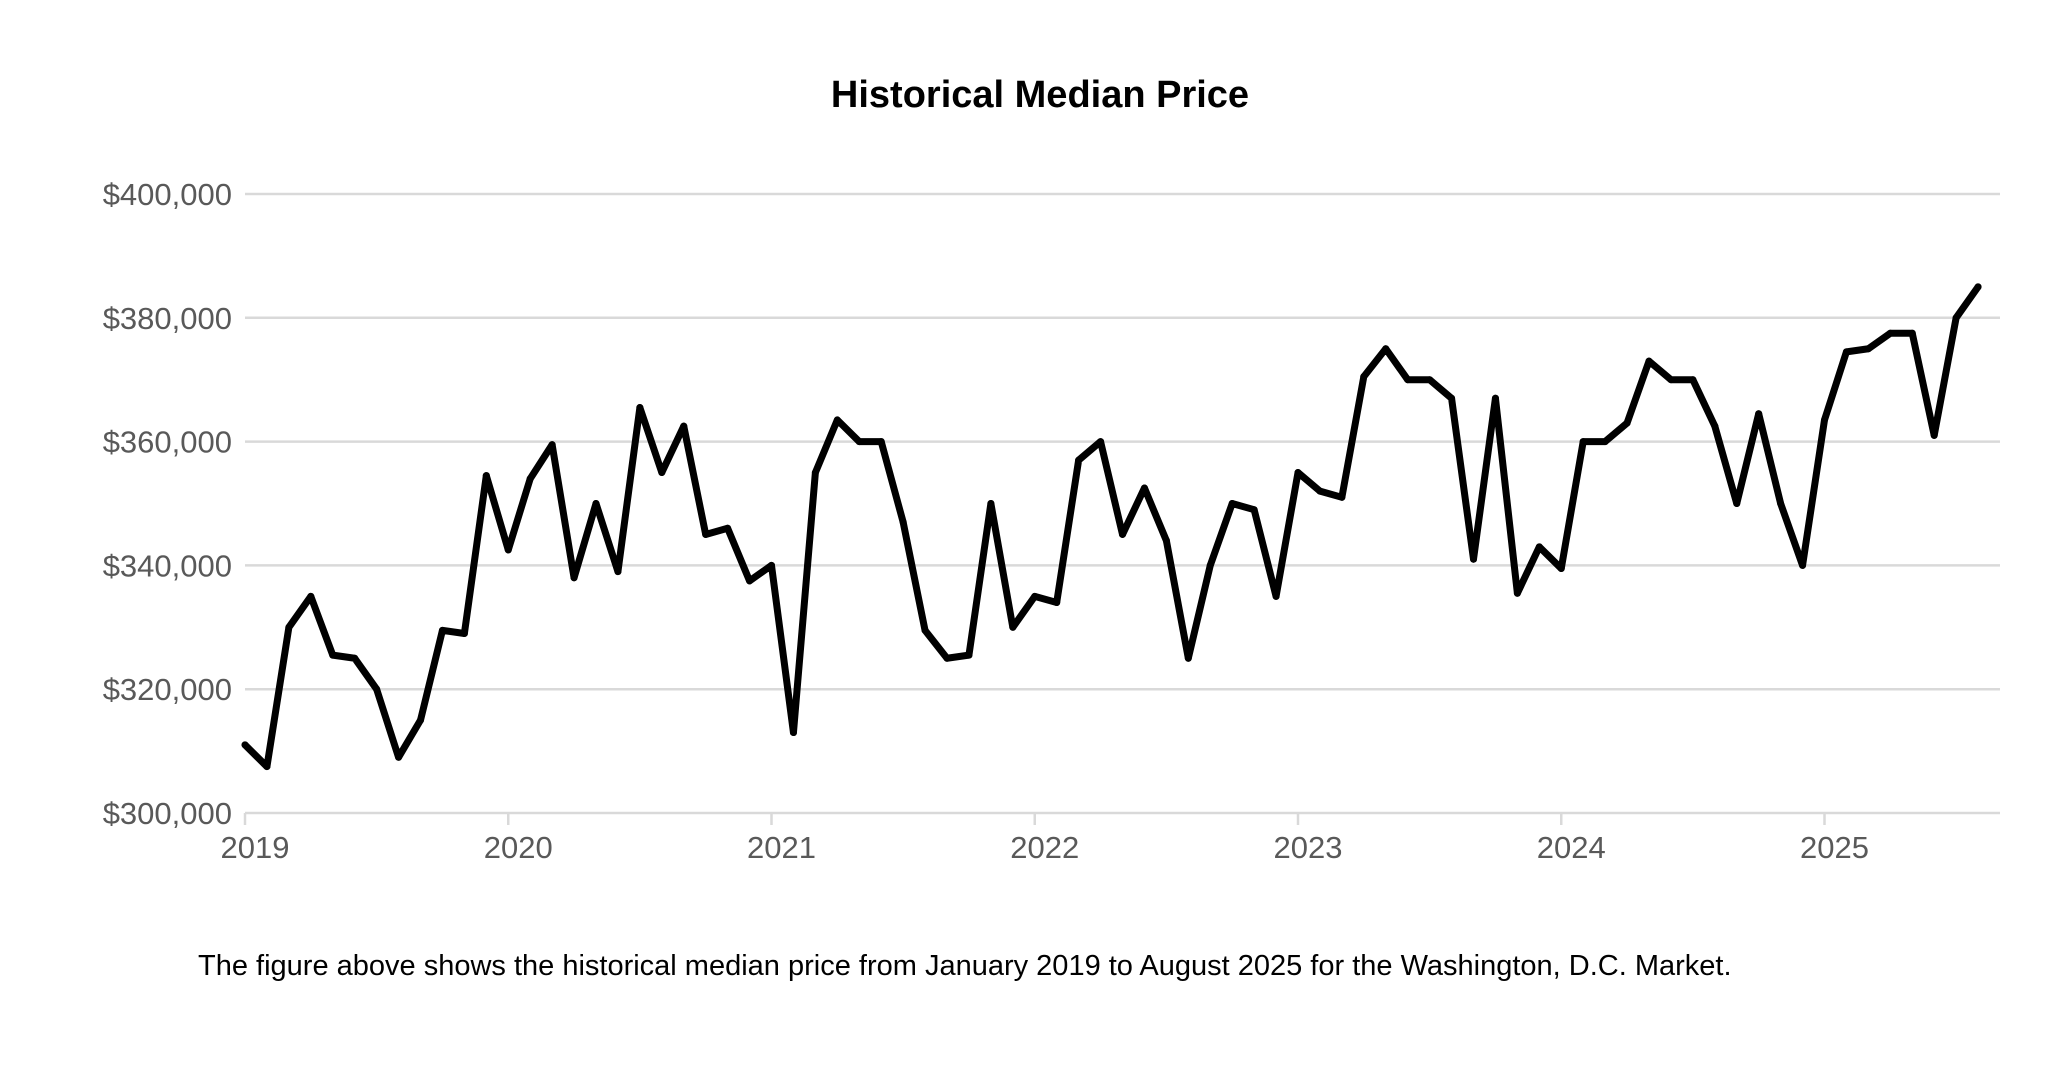 The image size is (2072, 1092). What do you see at coordinates (167, 565) in the screenshot?
I see `y-tick-label: $340,000` at bounding box center [167, 565].